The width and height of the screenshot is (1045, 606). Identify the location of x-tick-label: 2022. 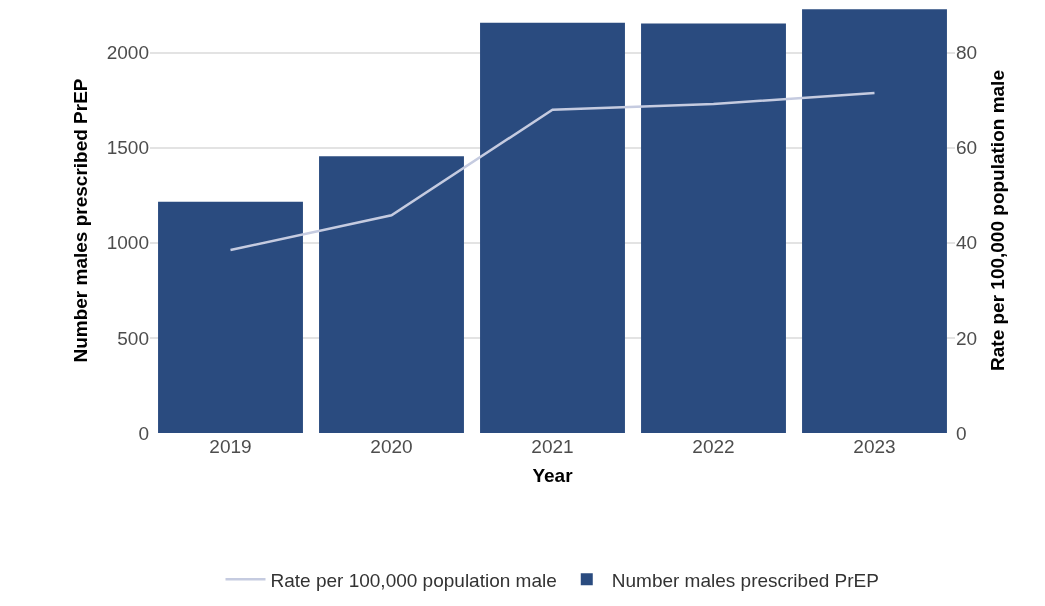
(713, 446).